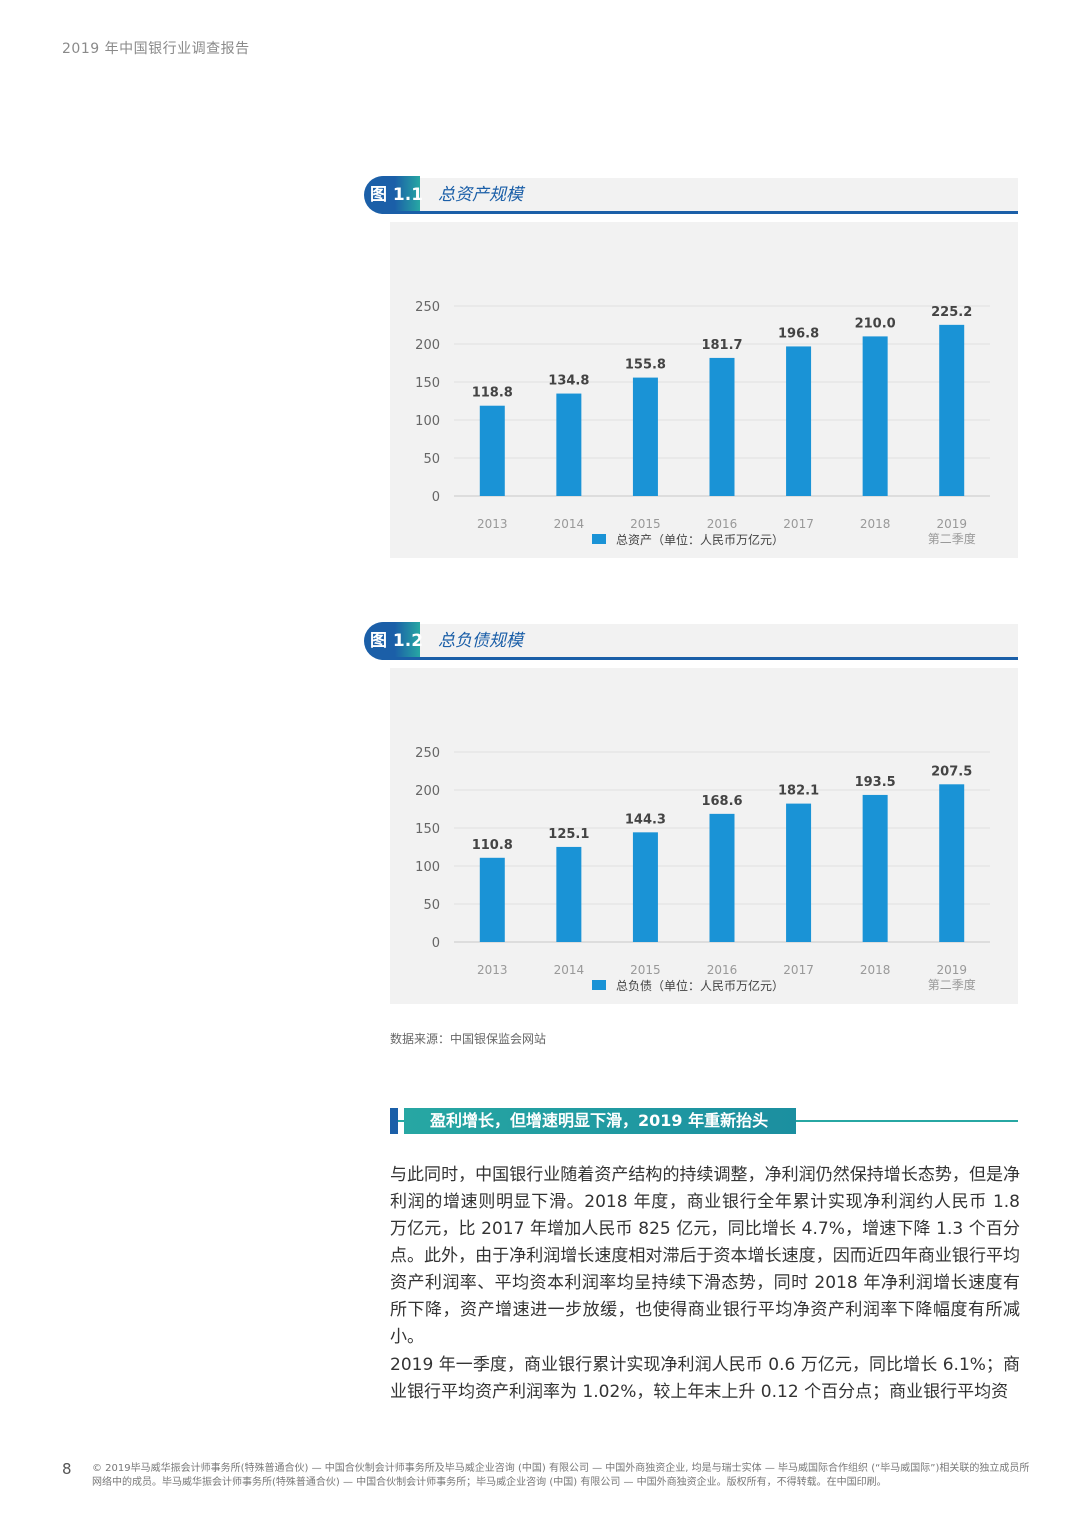 The width and height of the screenshot is (1080, 1526). I want to click on bar-value-label: 110.8, so click(492, 845).